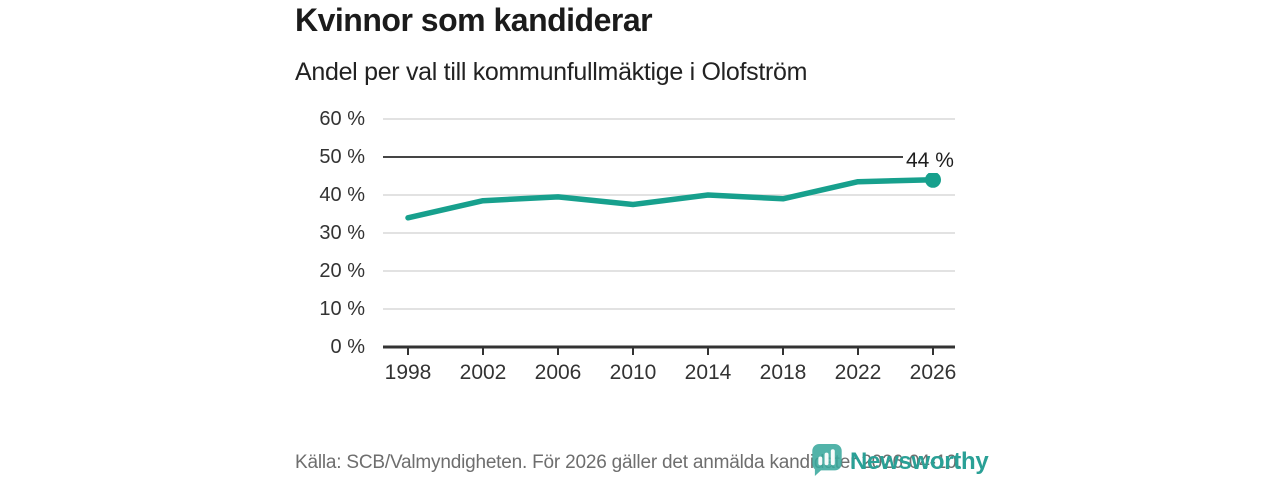 This screenshot has width=1280, height=480. Describe the element at coordinates (783, 372) in the screenshot. I see `x-tick-label: 2018` at that location.